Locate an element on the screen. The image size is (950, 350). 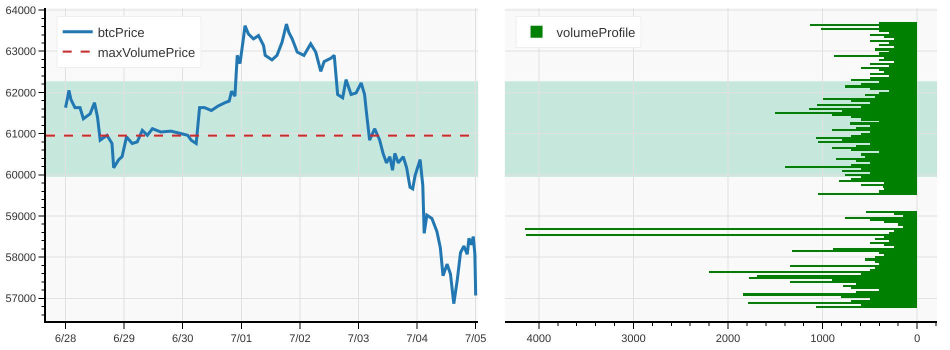
y-tick-label: 61000 is located at coordinates (20, 134).